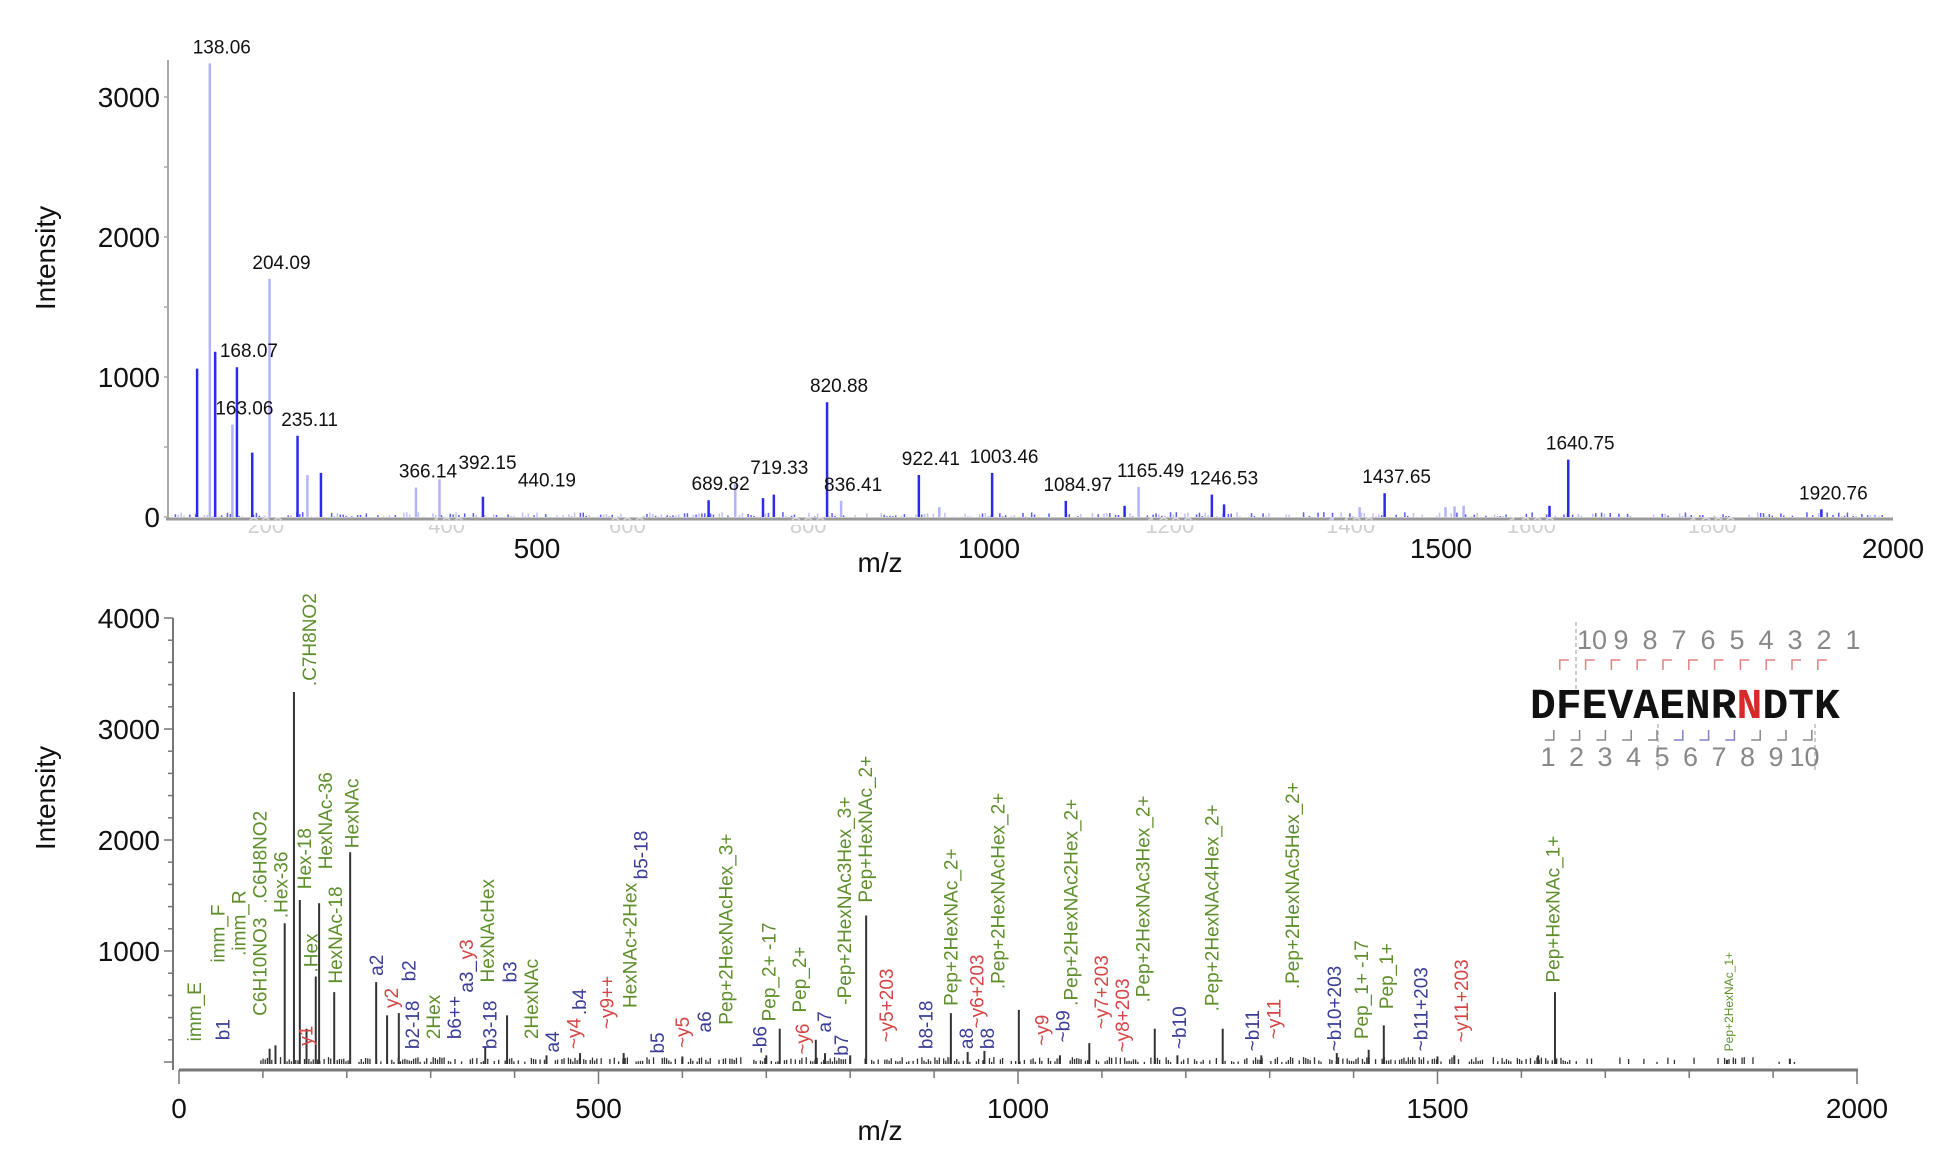 The image size is (1959, 1166). I want to click on y-tick-label: 0, so click(152, 517).